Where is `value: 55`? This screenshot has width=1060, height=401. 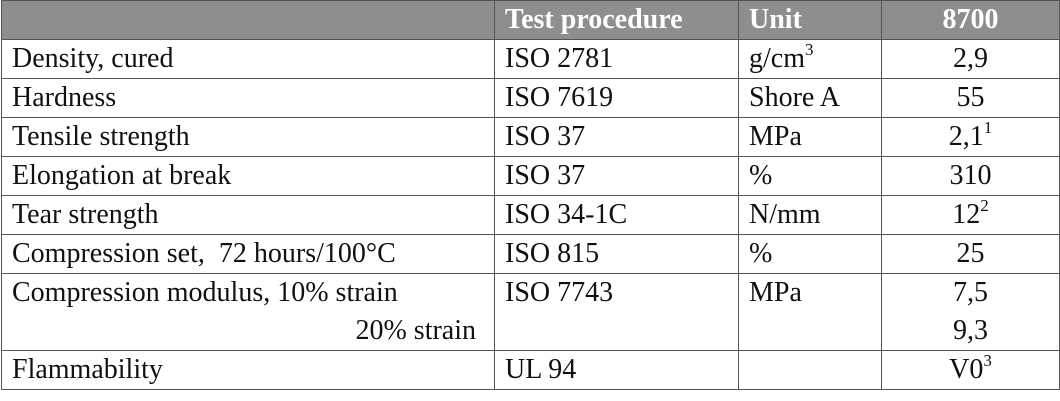
value: 55 is located at coordinates (970, 97).